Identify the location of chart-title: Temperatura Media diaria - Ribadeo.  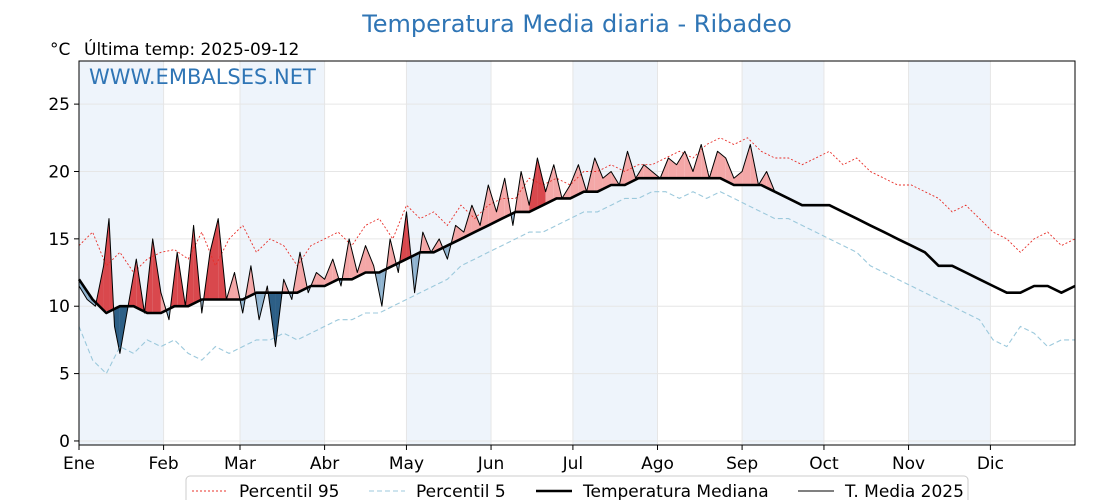
(576, 24).